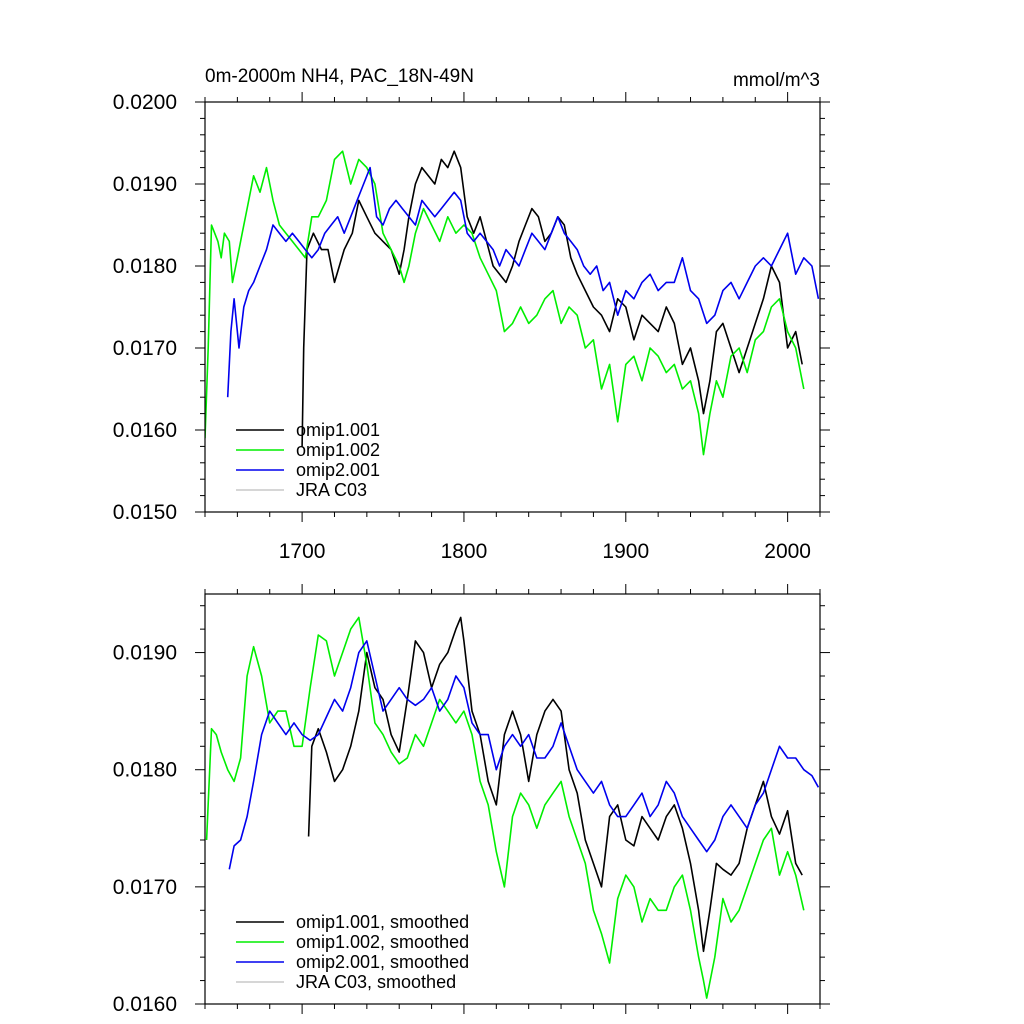  What do you see at coordinates (338, 450) in the screenshot?
I see `legend-label: omip1.002` at bounding box center [338, 450].